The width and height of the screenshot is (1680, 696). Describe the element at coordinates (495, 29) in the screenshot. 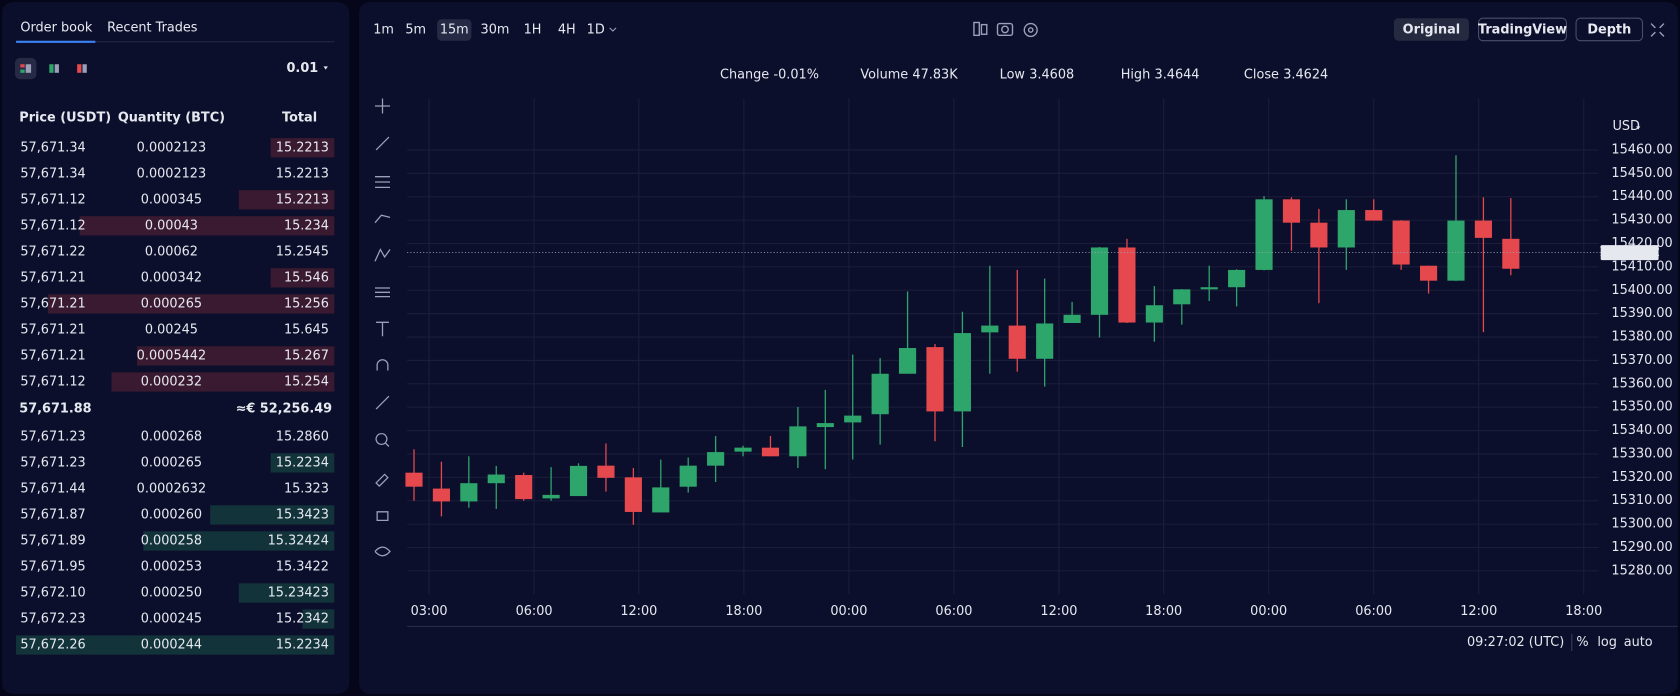

I see `timeframe: 30m` at that location.